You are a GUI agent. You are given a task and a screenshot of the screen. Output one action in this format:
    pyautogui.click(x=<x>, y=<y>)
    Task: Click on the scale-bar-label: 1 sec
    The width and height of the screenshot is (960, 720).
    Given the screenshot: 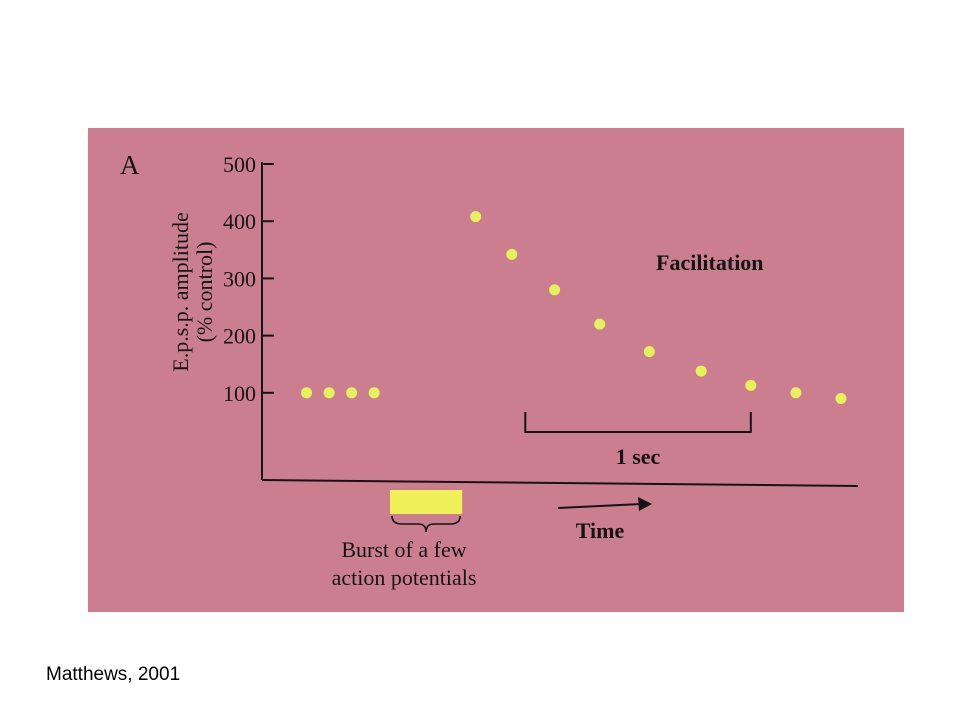 What is the action you would take?
    pyautogui.click(x=638, y=456)
    